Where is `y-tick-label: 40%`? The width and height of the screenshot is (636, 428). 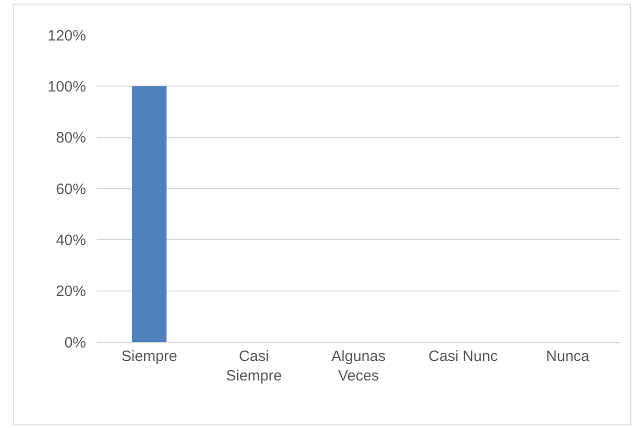
y-tick-label: 40% is located at coordinates (71, 240).